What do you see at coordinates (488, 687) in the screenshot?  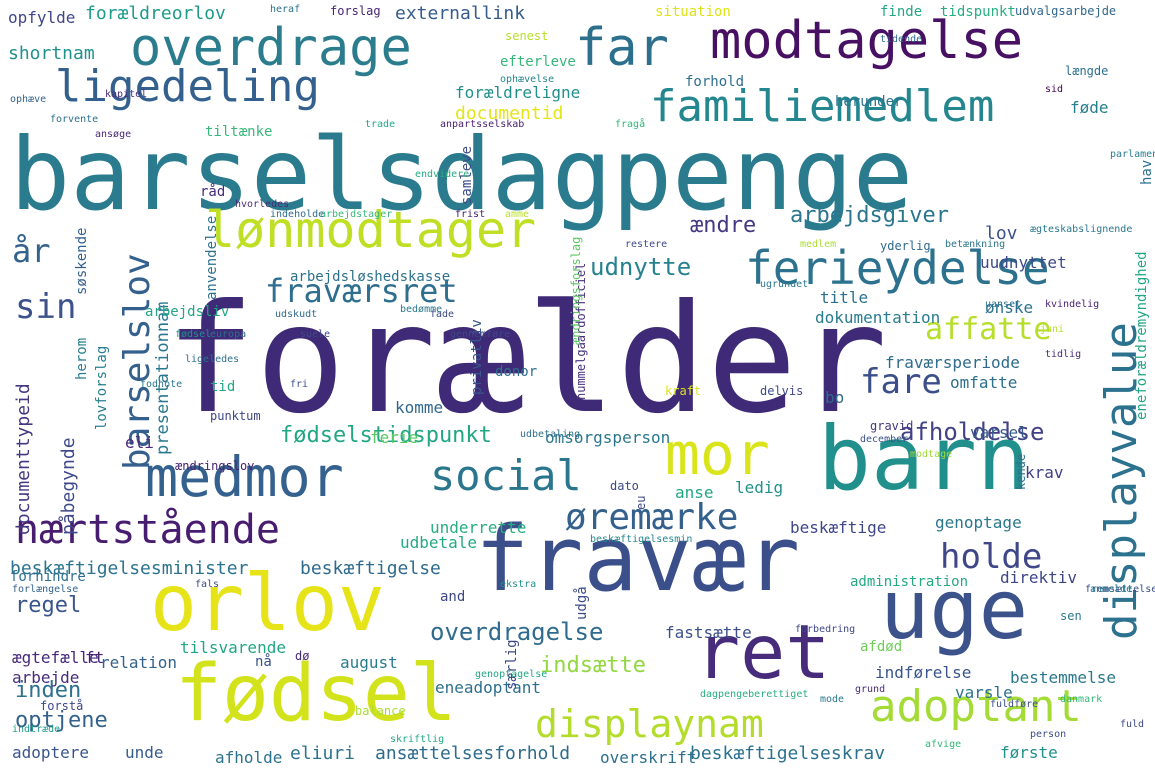 I see `word-67: eneadoptant` at bounding box center [488, 687].